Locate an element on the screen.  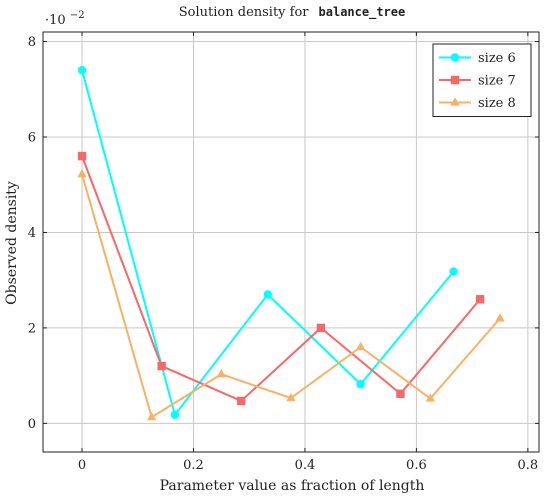
y-tick-label: 8 is located at coordinates (32, 42).